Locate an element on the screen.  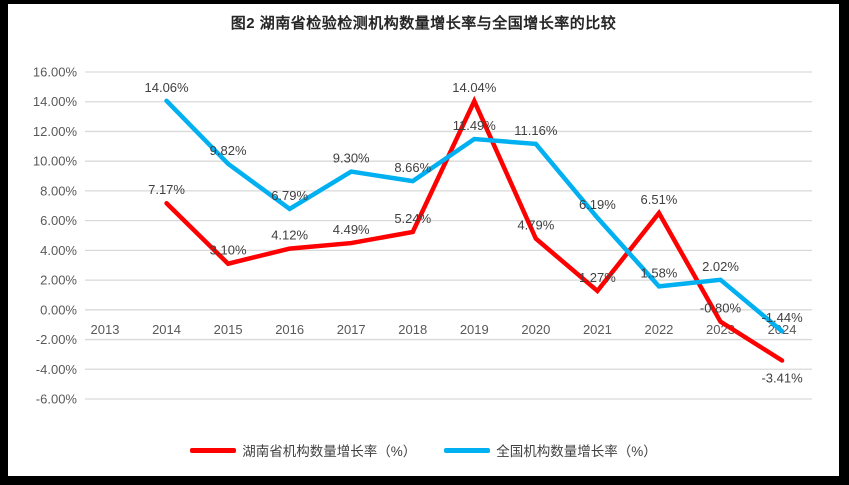
x-tick-label: 2021 is located at coordinates (597, 329).